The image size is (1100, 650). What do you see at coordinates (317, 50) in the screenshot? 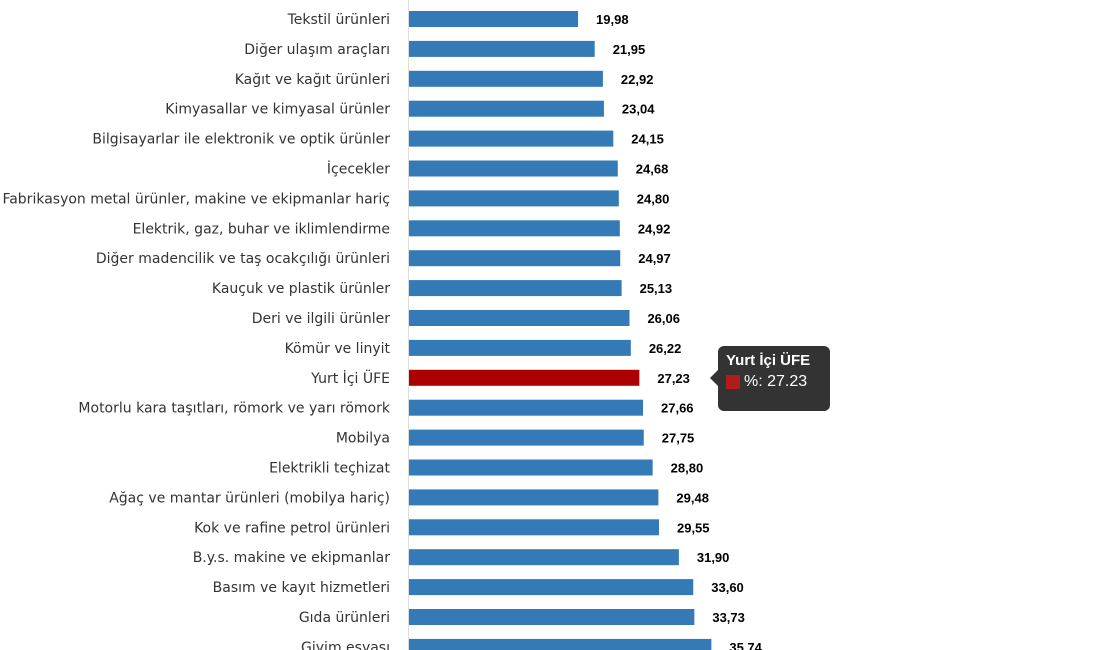
I see `category-label: Diğer ulaşım araçları` at bounding box center [317, 50].